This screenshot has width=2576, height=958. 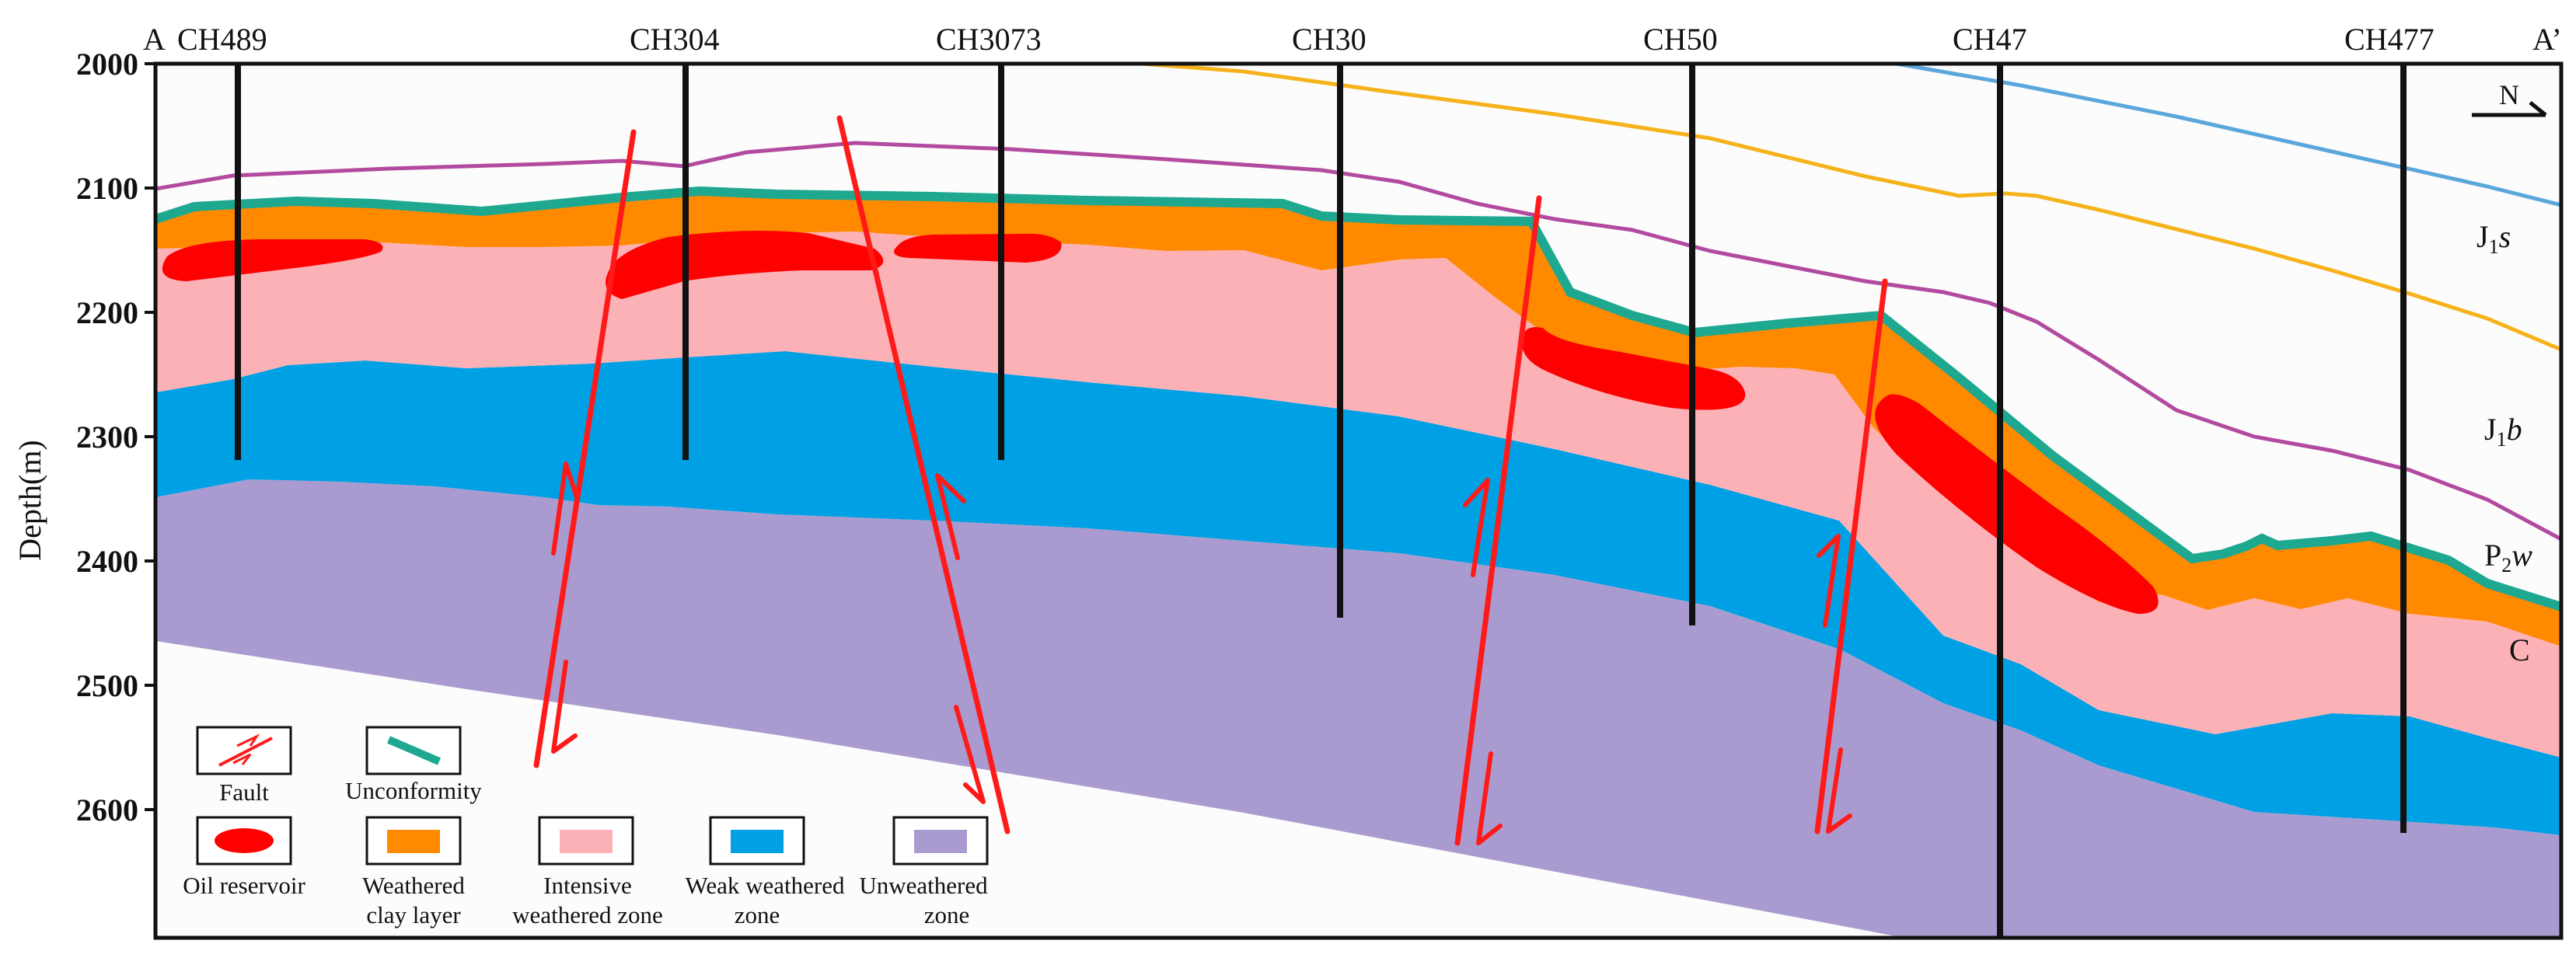 I want to click on depth-tick-label: 2400, so click(x=107, y=561).